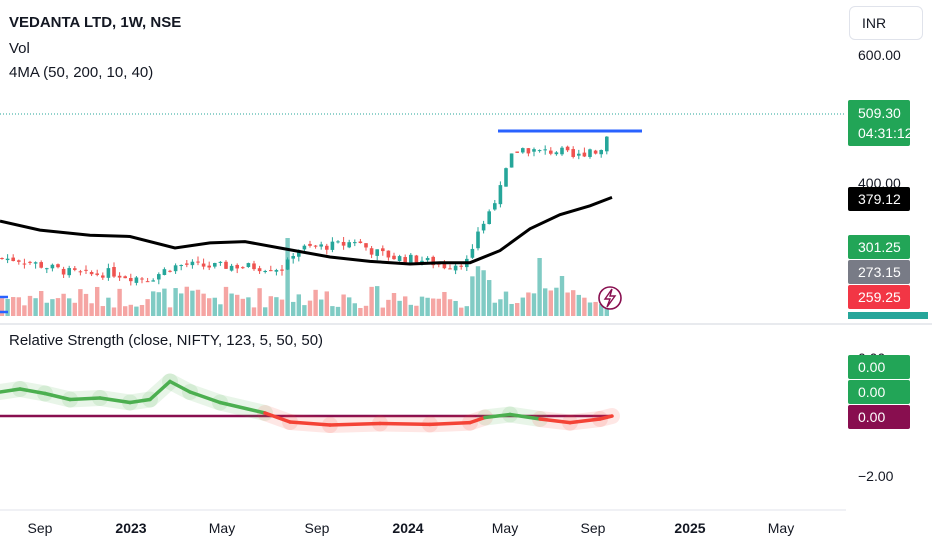 The height and width of the screenshot is (550, 932). I want to click on ma-legend: 4MA (50, 200, 10, 40), so click(81, 72).